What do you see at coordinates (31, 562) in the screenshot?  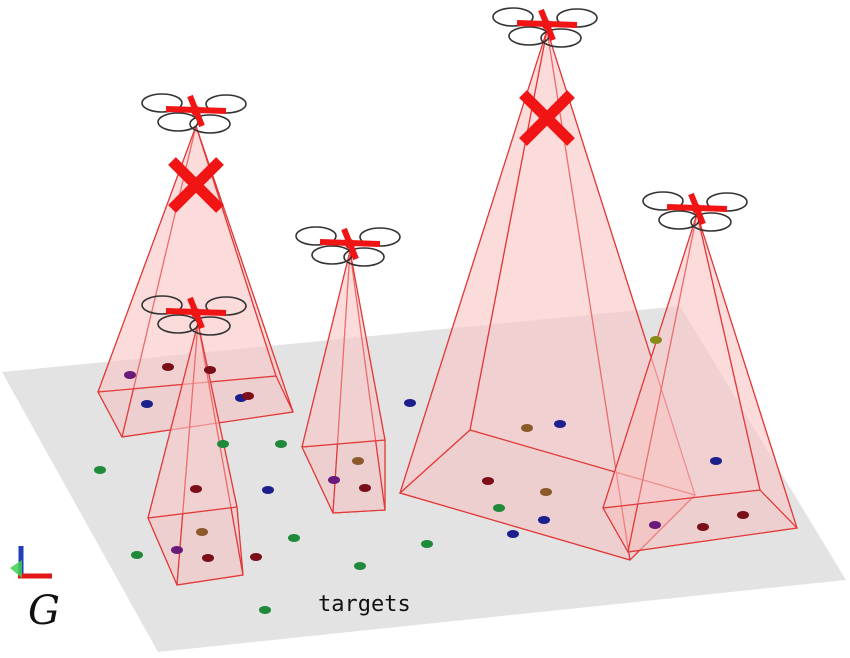 I see `coordinate-axes-icon` at bounding box center [31, 562].